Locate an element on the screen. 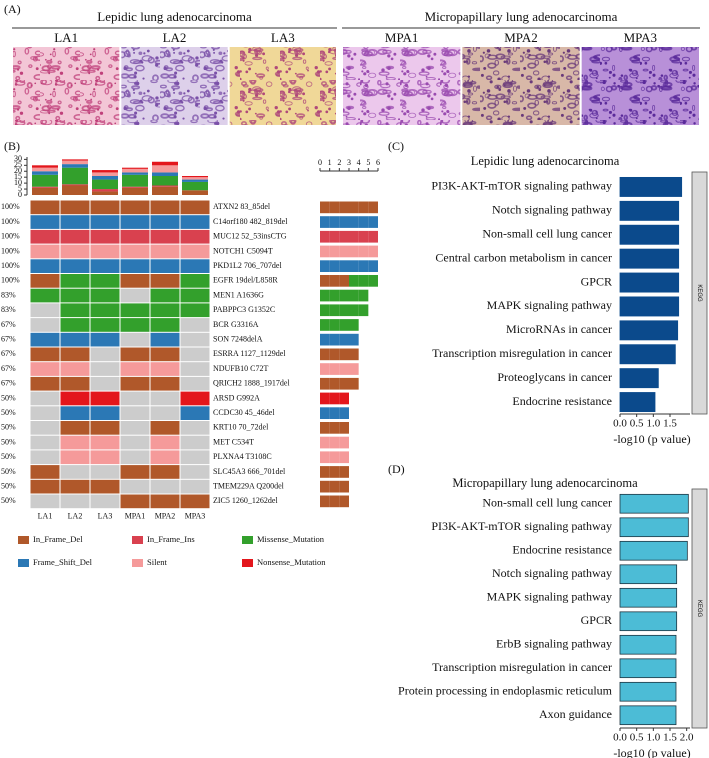 The image size is (709, 758). chart-title: Micropapillary lung adenocarcinoma is located at coordinates (545, 483).